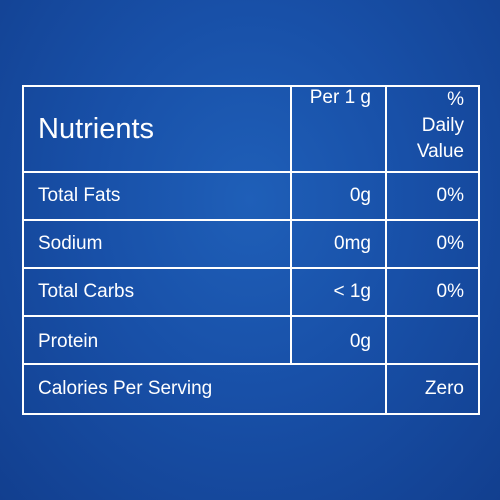 The image size is (500, 500). I want to click on table-row-sodium: Sodium 0mg 0%, so click(251, 244).